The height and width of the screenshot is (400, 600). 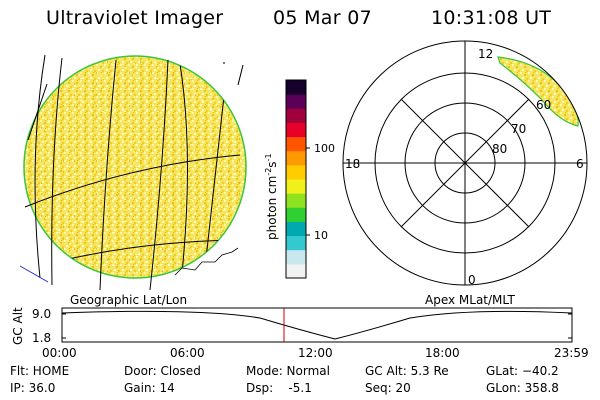 I want to click on glon-value: GLon: 358.8, so click(x=522, y=388).